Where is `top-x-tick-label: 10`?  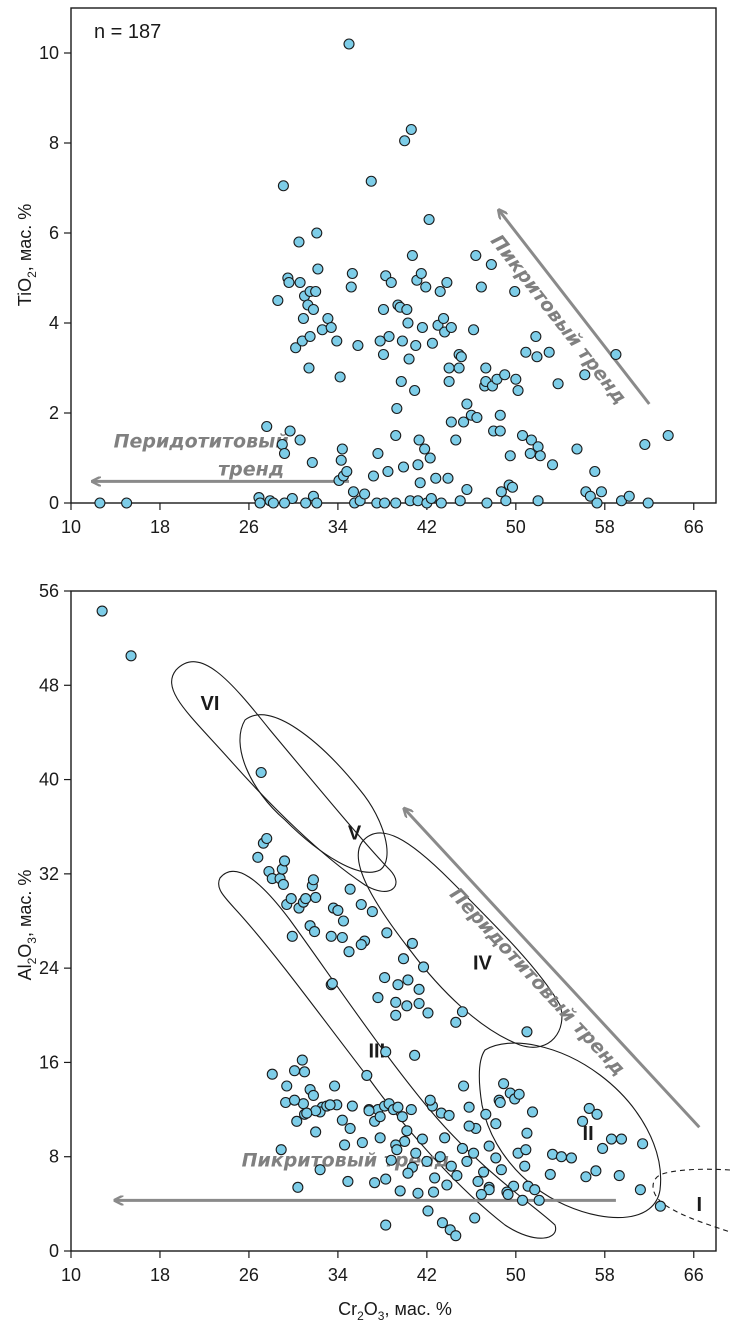 top-x-tick-label: 10 is located at coordinates (71, 527).